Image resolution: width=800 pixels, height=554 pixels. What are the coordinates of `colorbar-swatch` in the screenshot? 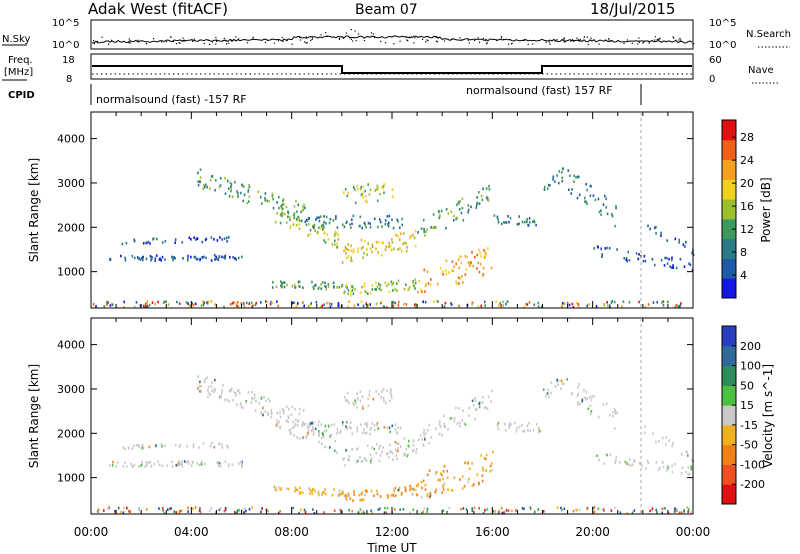 It's located at (729, 169).